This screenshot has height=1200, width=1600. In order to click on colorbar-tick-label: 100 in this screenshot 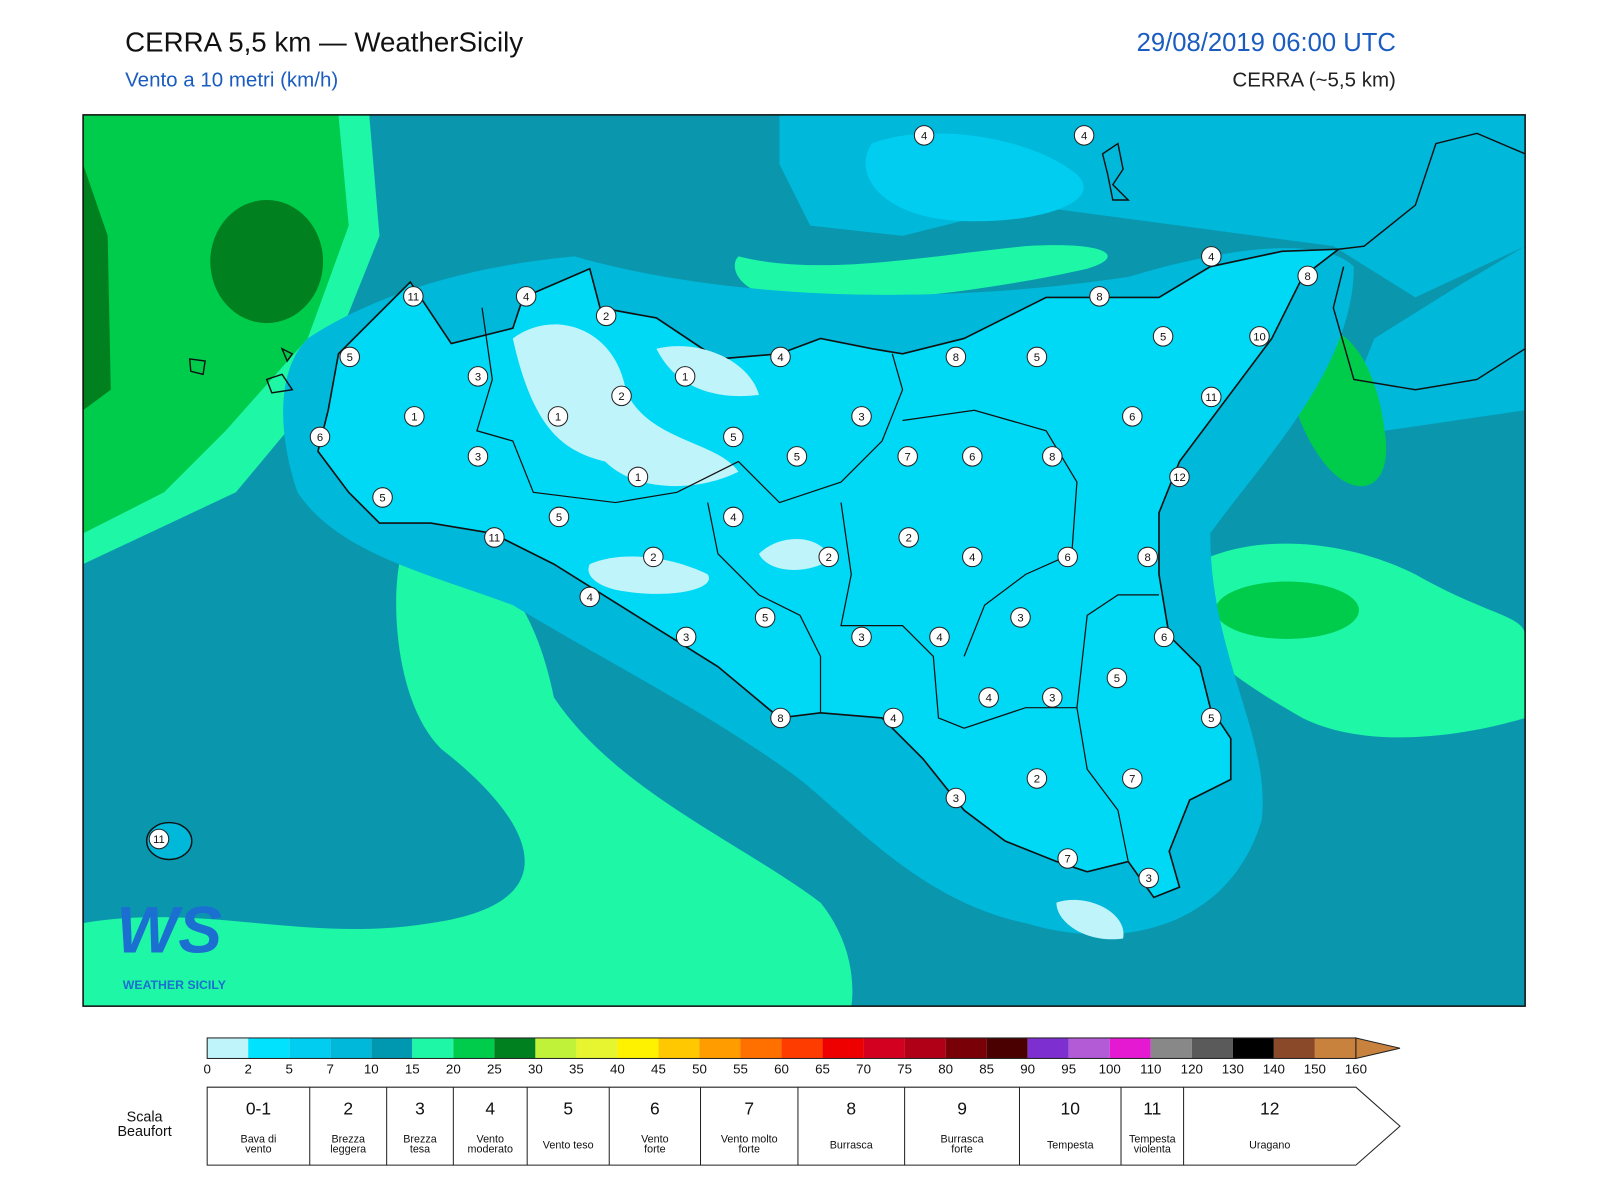, I will do `click(1110, 1068)`.